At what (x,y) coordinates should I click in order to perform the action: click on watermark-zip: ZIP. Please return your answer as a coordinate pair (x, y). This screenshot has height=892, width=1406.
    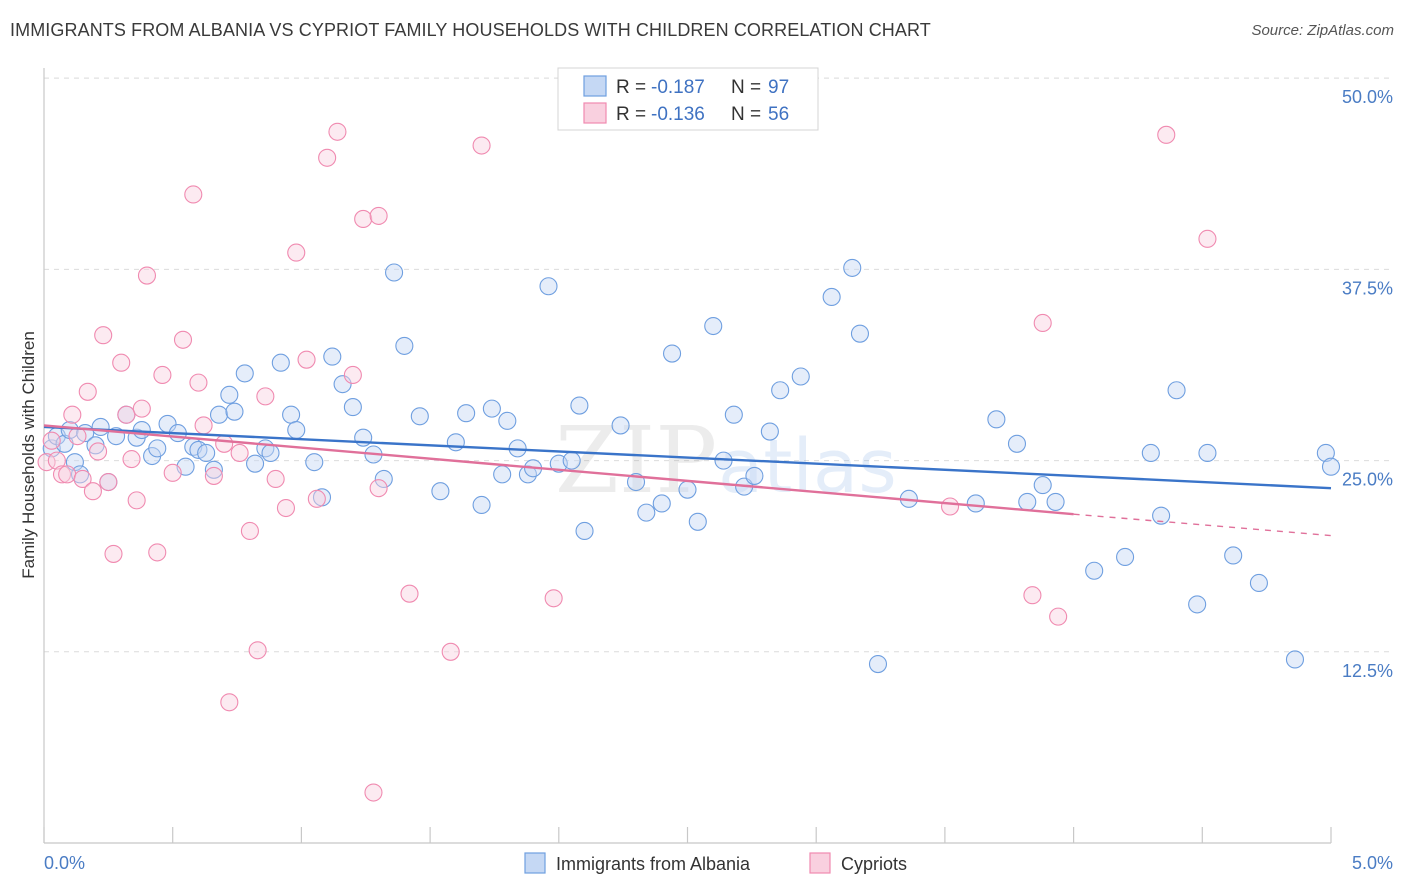
    Looking at the image, I should click on (636, 460).